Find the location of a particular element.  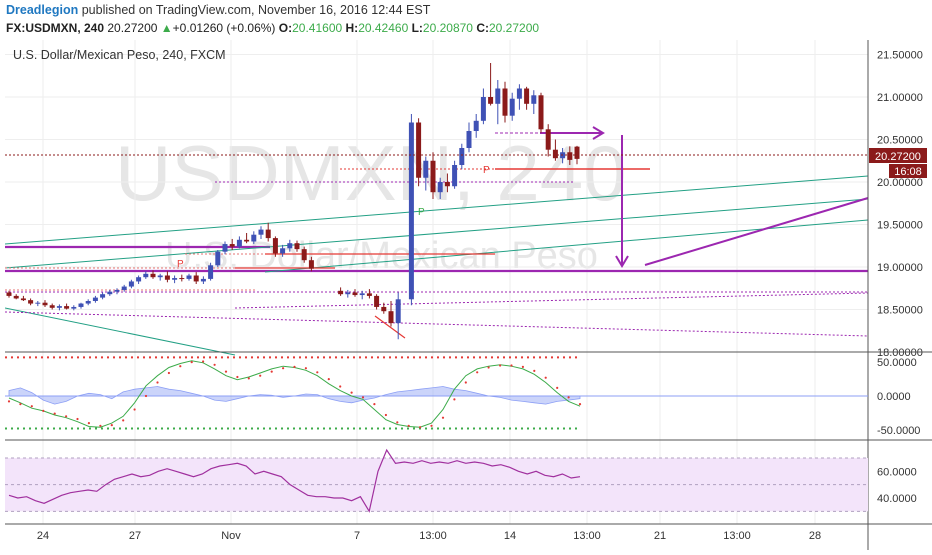

trend-line-down is located at coordinates (120, 331).